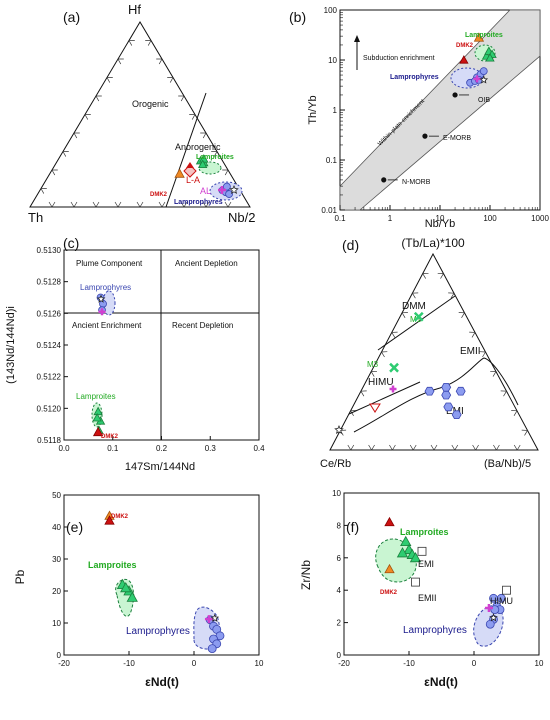 The height and width of the screenshot is (720, 550). What do you see at coordinates (339, 655) in the screenshot?
I see `y-tick-label-f: 0` at bounding box center [339, 655].